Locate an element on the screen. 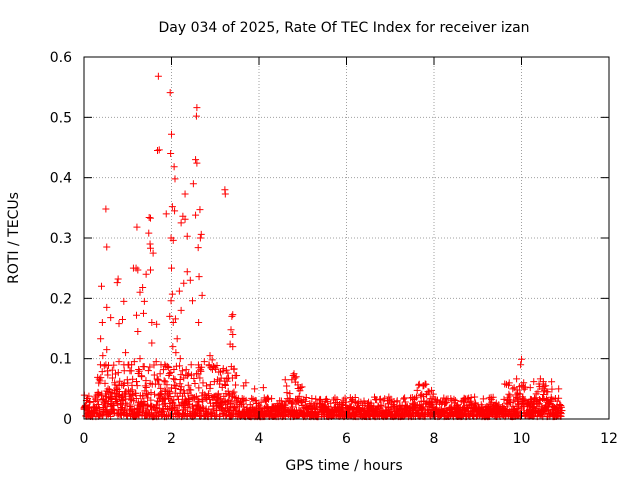 This screenshot has width=640, height=480. y-tick-label: 0.1 is located at coordinates (61, 360).